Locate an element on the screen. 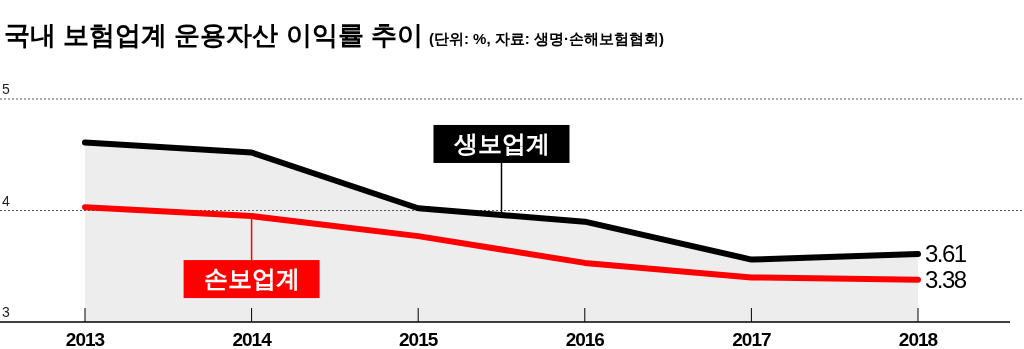  y-tick-label: 3 is located at coordinates (6, 312).